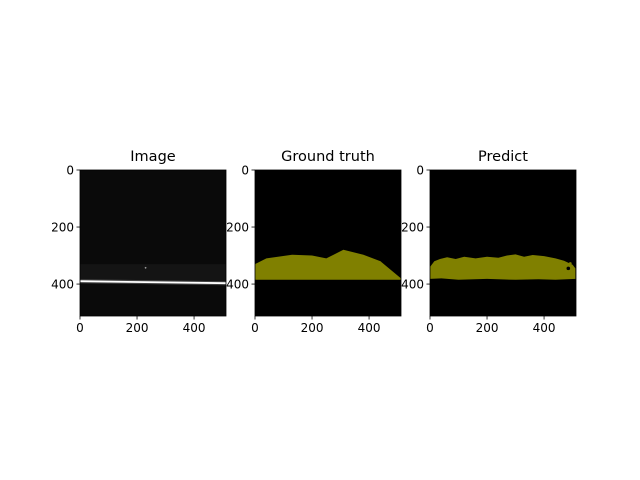 The height and width of the screenshot is (480, 640). What do you see at coordinates (412, 284) in the screenshot?
I see `predict-ytick-label: 400` at bounding box center [412, 284].